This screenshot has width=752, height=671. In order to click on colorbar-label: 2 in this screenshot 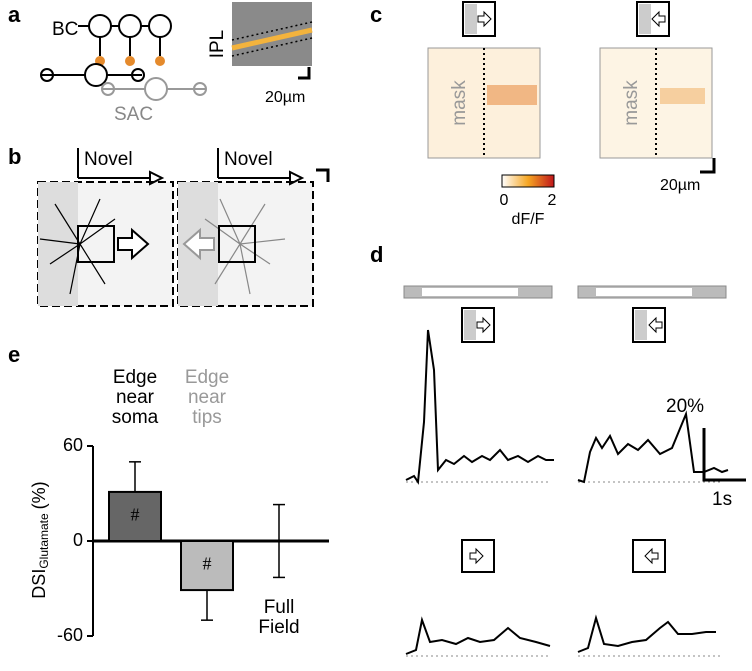, I will do `click(552, 200)`.